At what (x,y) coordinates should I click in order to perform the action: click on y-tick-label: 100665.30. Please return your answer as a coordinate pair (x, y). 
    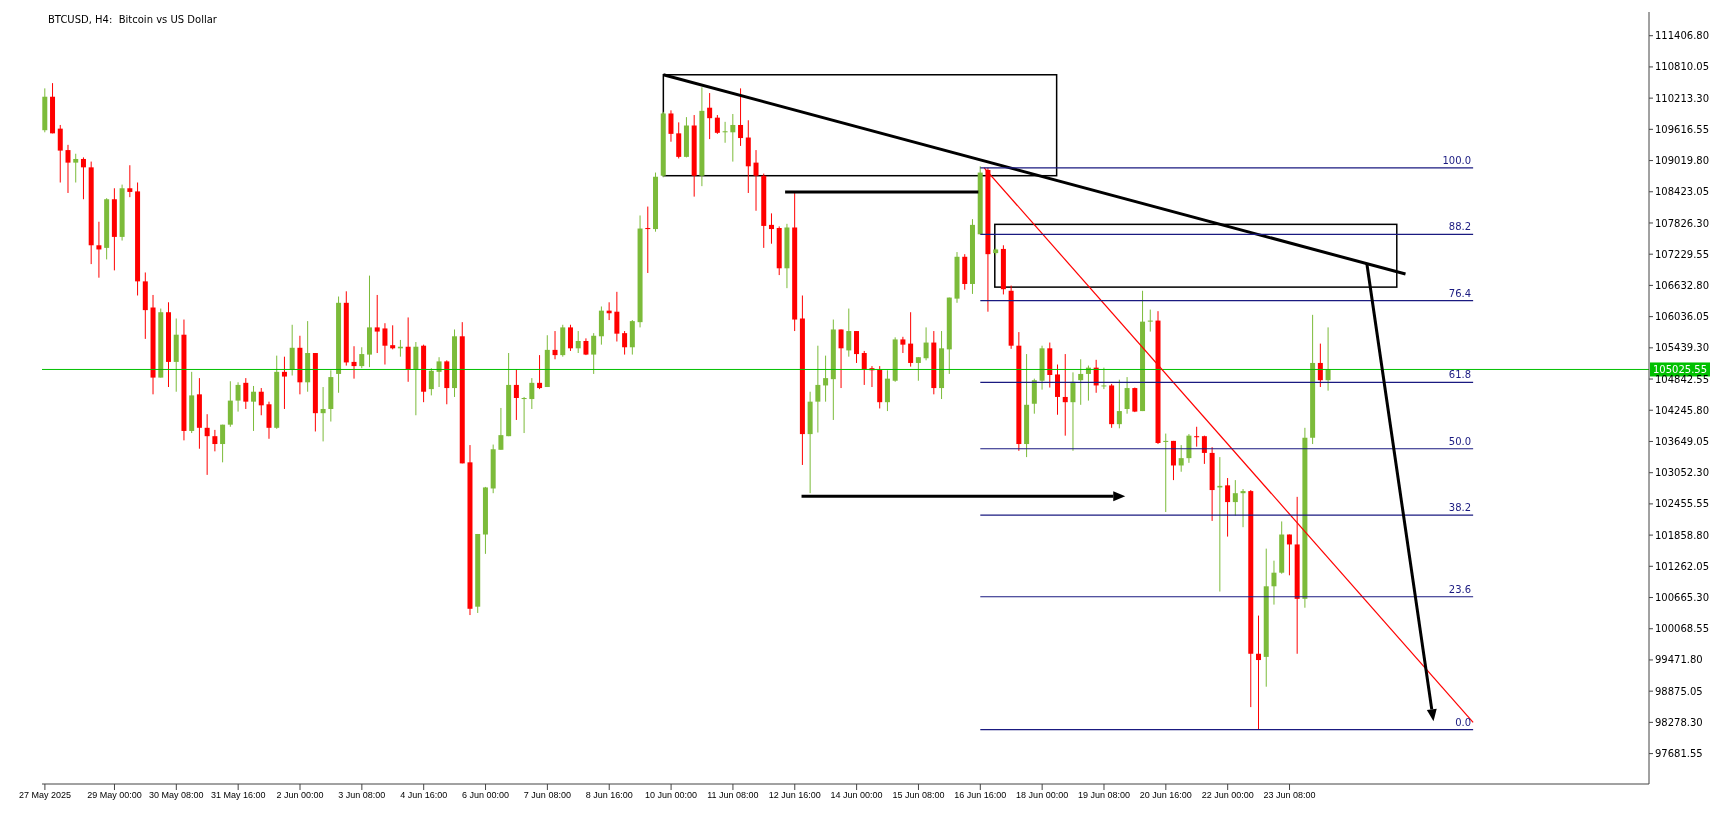
    Looking at the image, I should click on (1682, 598).